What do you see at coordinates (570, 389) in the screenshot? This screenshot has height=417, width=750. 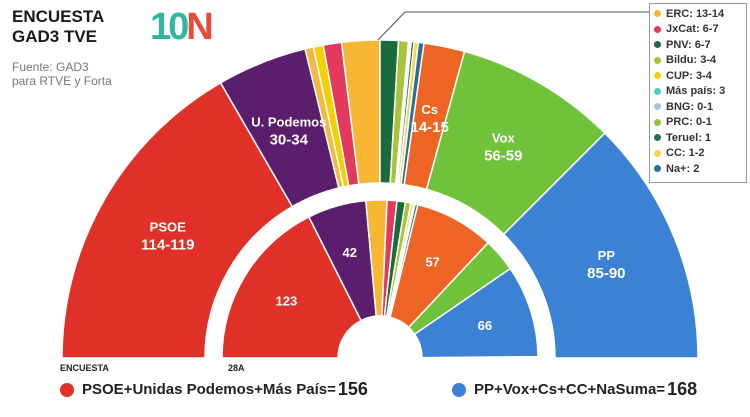 I see `right-bloc-text: PP+Vox+Cs+CC+NaSuma=` at bounding box center [570, 389].